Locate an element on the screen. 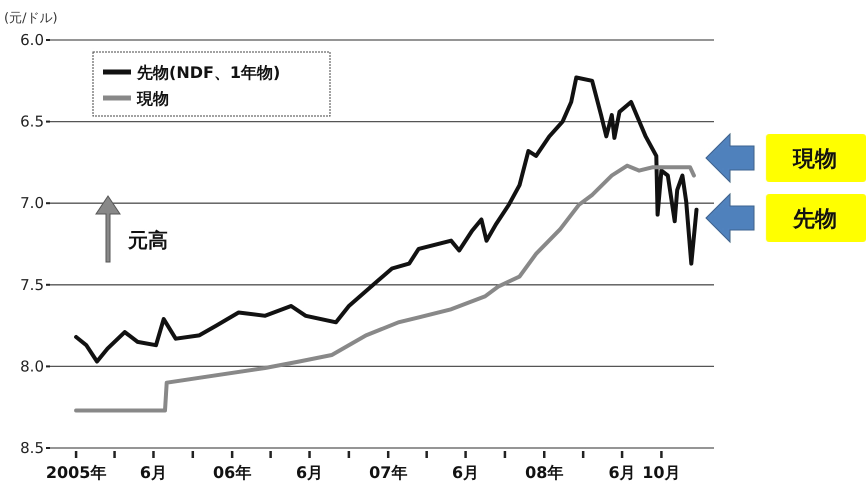 The image size is (866, 486). legend-label: 先物(NDF、1年物) is located at coordinates (208, 72).